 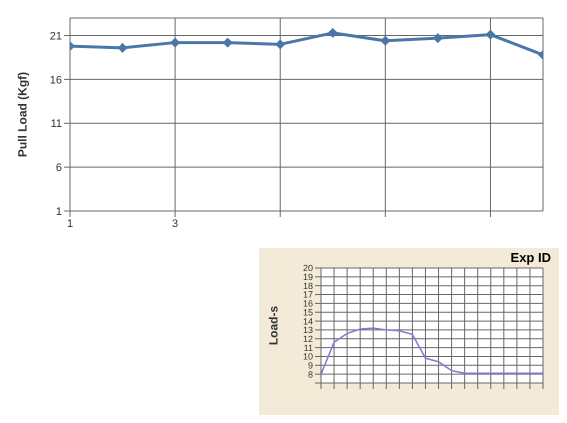 I want to click on y-tick-label: 6, so click(x=59, y=168).